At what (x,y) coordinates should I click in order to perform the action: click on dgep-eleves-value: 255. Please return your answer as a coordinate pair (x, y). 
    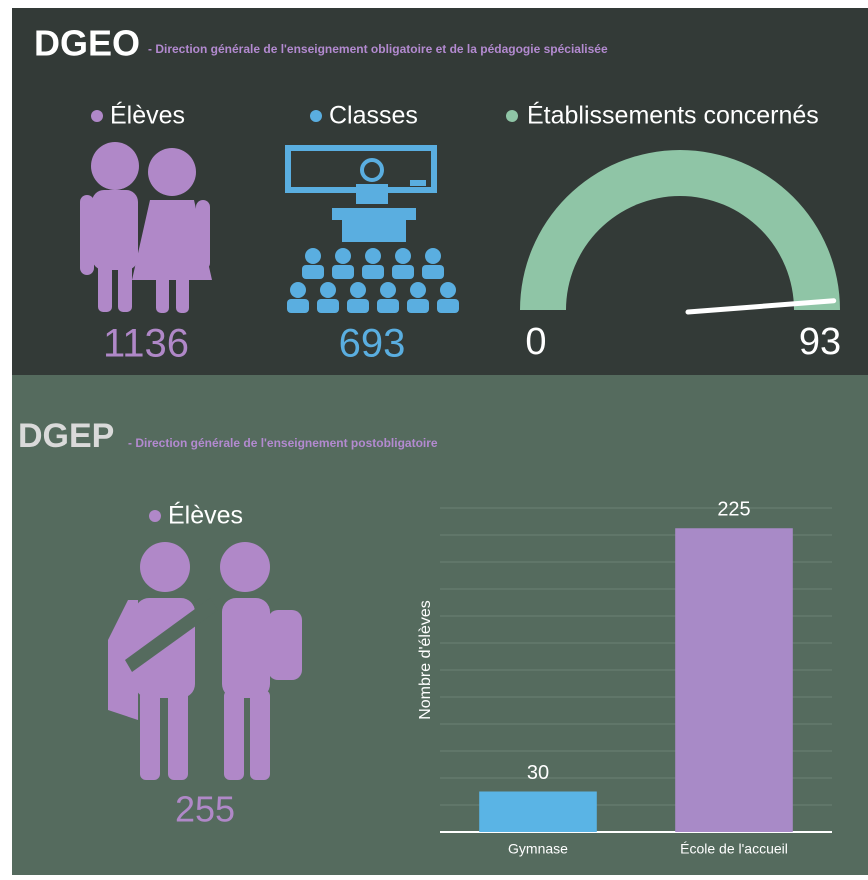
    Looking at the image, I should click on (205, 809).